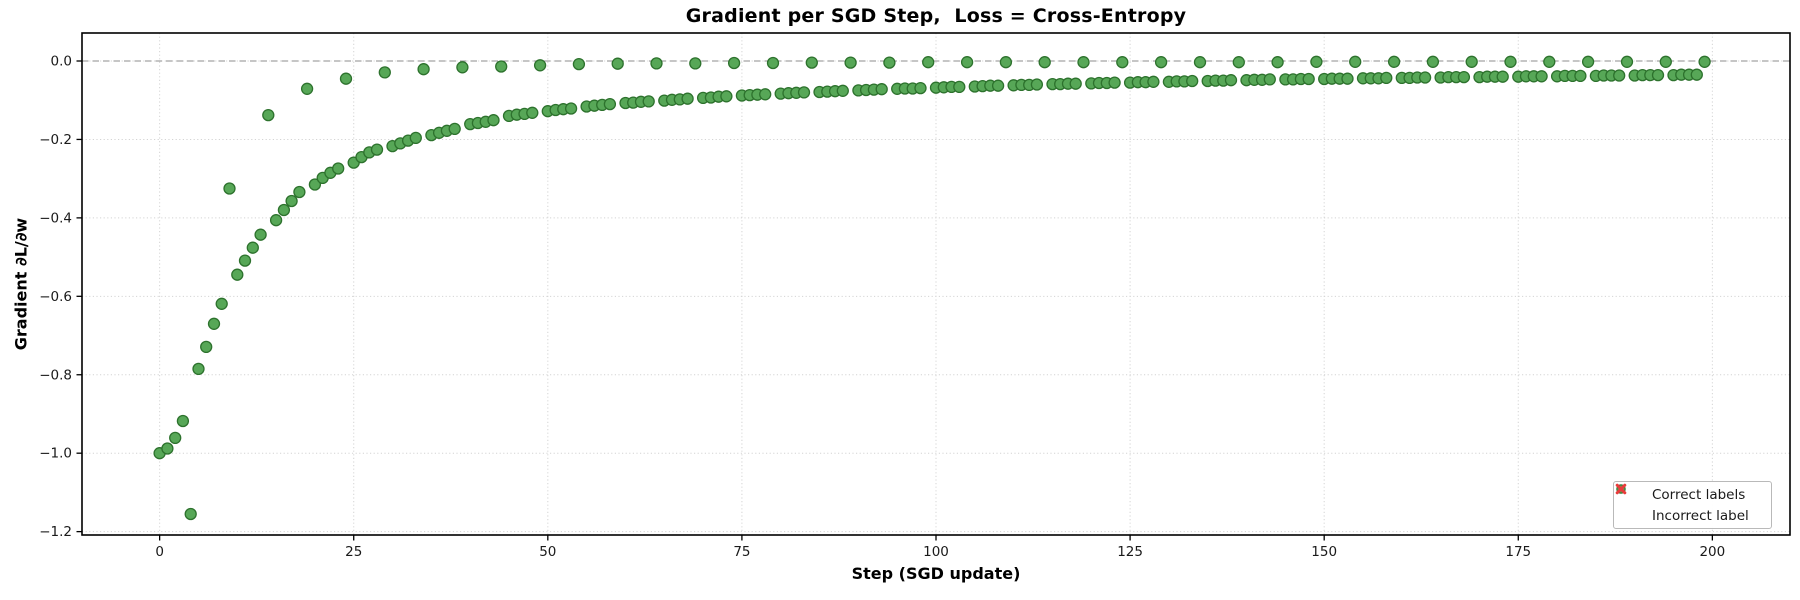  What do you see at coordinates (1518, 552) in the screenshot?
I see `x-tick-label: 175` at bounding box center [1518, 552].